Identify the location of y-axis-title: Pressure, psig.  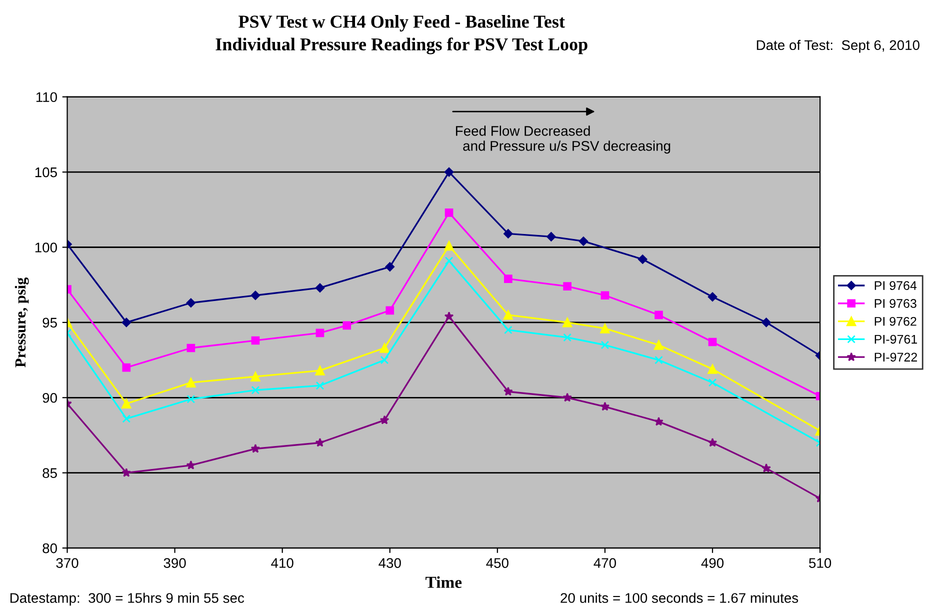
(21, 322).